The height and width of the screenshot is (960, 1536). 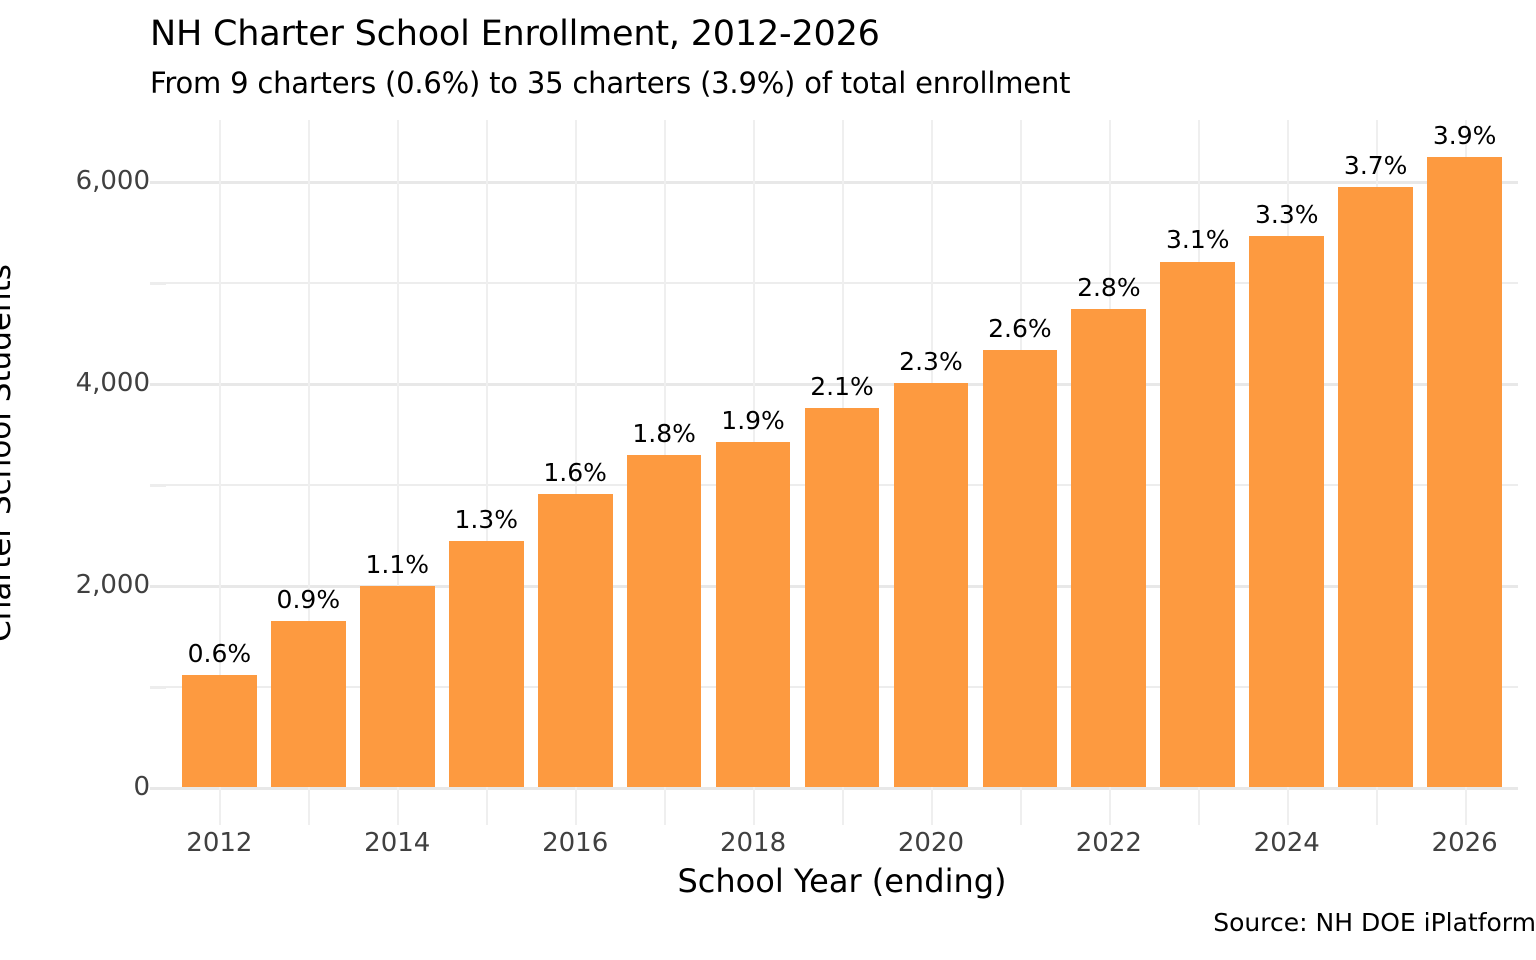 I want to click on bar-value-label: 1.8%, so click(x=664, y=433).